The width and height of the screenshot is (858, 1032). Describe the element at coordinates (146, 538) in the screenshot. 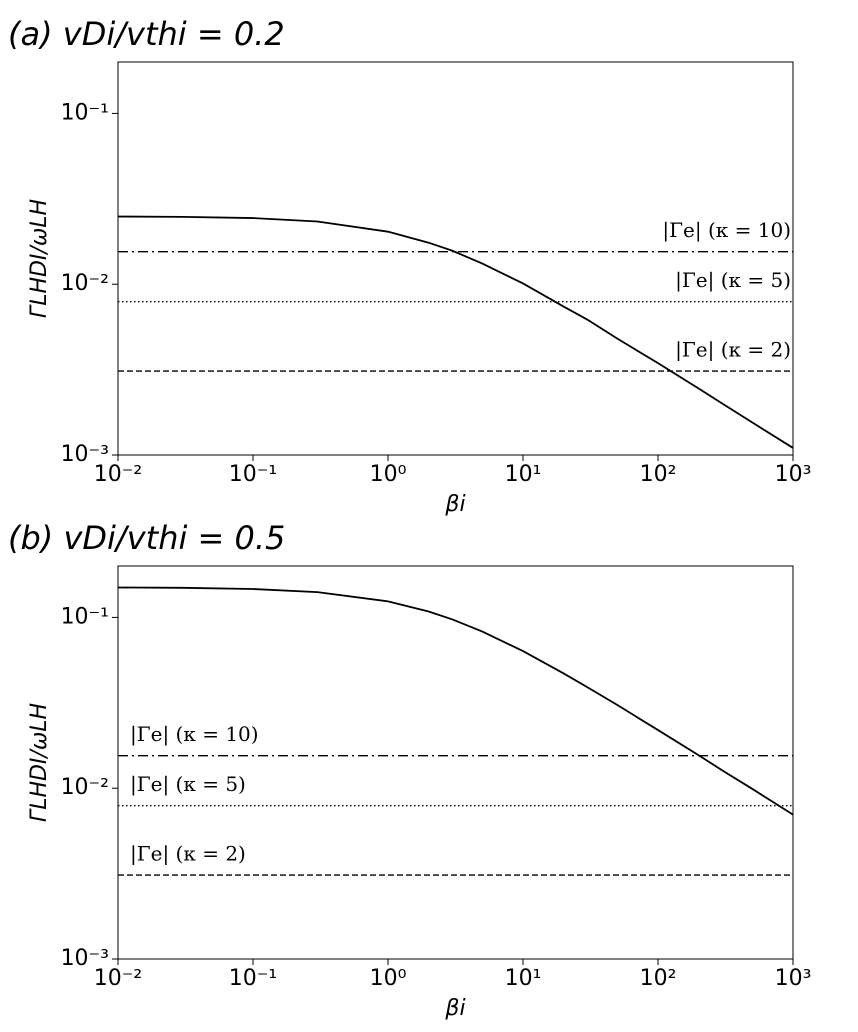

I see `panel-title: (b) vDi/vthi = 0.5` at that location.